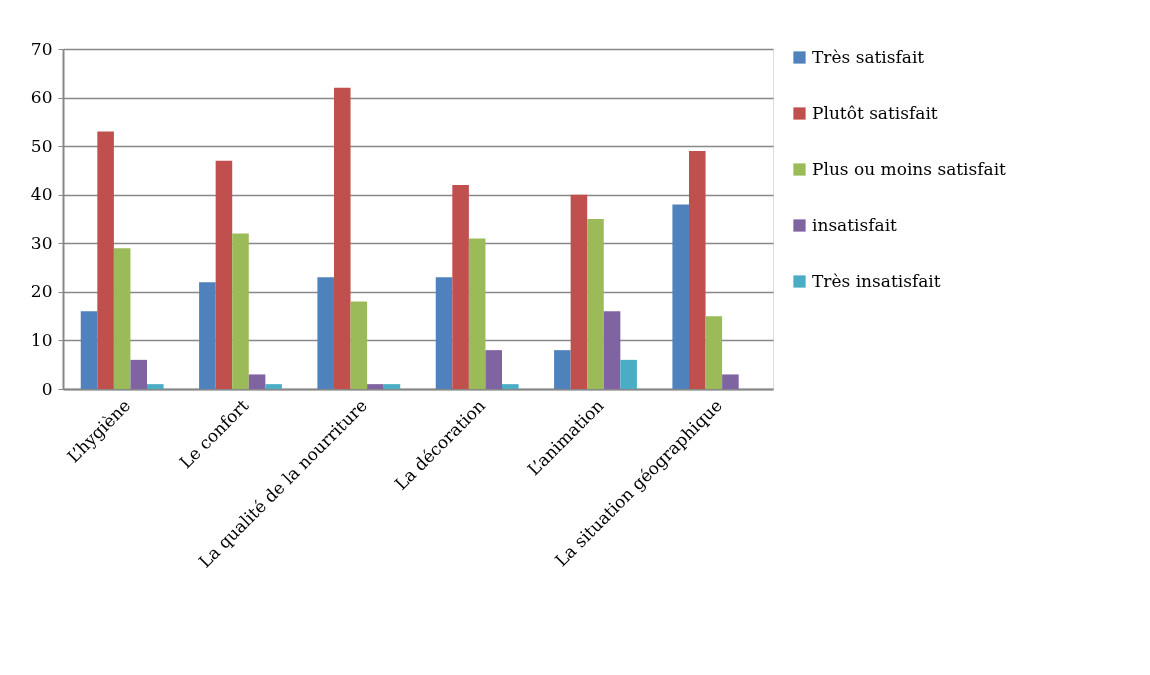  Describe the element at coordinates (41, 145) in the screenshot. I see `y-tick-label: 50` at that location.